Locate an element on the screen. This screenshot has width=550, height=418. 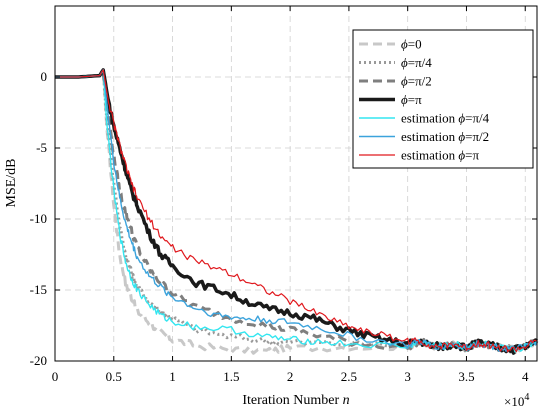
y-tick-label: -10 is located at coordinates (38, 218).